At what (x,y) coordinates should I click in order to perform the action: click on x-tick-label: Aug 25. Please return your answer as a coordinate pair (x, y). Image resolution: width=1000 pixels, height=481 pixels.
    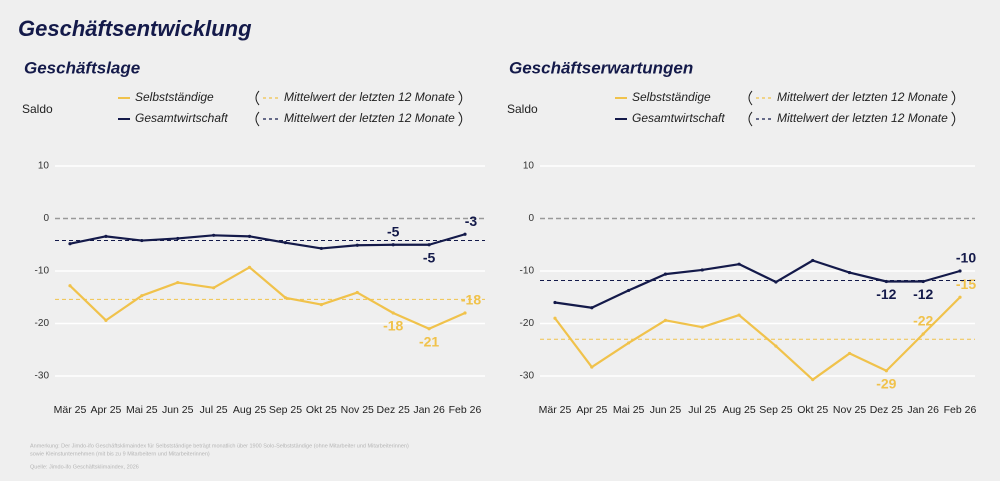
    Looking at the image, I should click on (738, 410).